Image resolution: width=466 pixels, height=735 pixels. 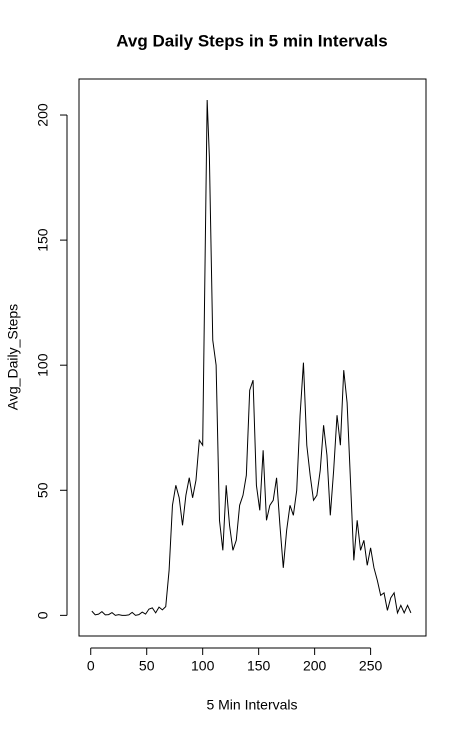 What do you see at coordinates (43, 615) in the screenshot?
I see `y-tick-label: 0` at bounding box center [43, 615].